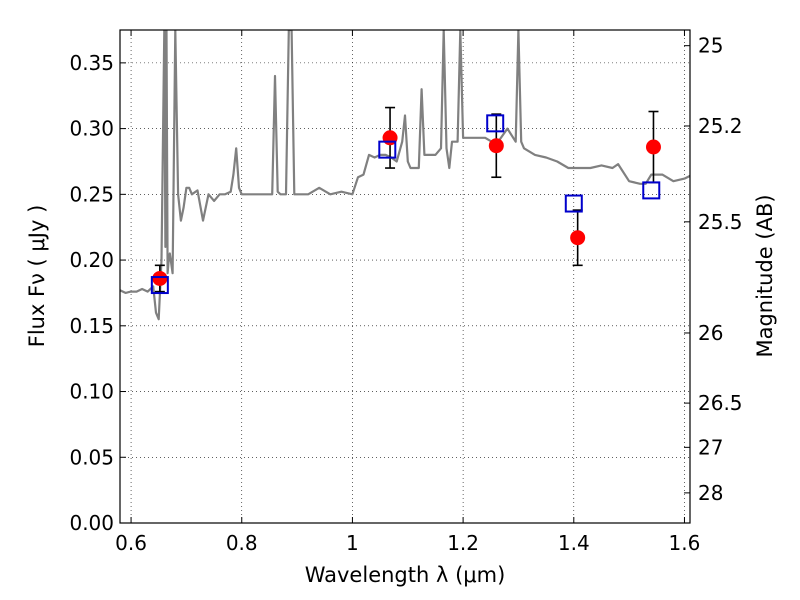  I want to click on right-axis-label: Magnitude (AB), so click(765, 275).